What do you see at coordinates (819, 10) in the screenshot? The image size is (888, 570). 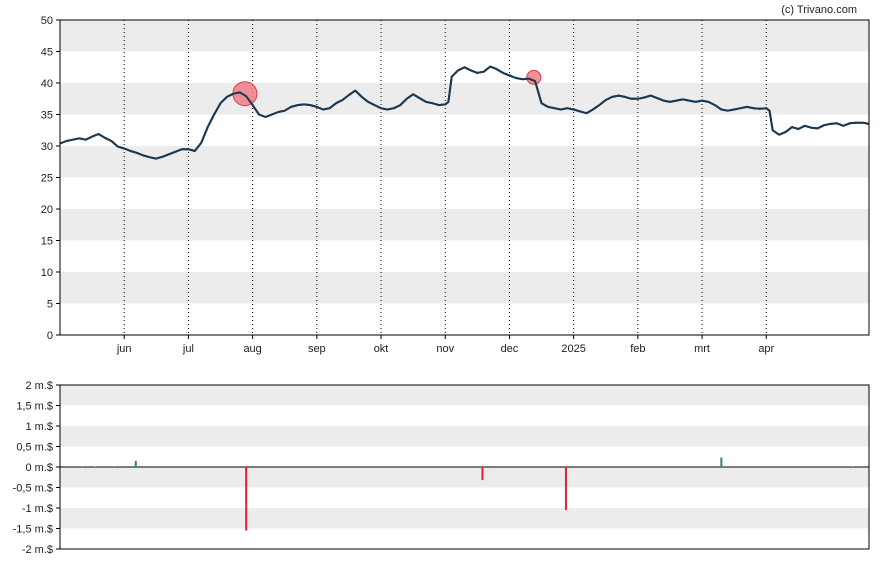 I see `credit-label: (c) Trivano.com` at bounding box center [819, 10].